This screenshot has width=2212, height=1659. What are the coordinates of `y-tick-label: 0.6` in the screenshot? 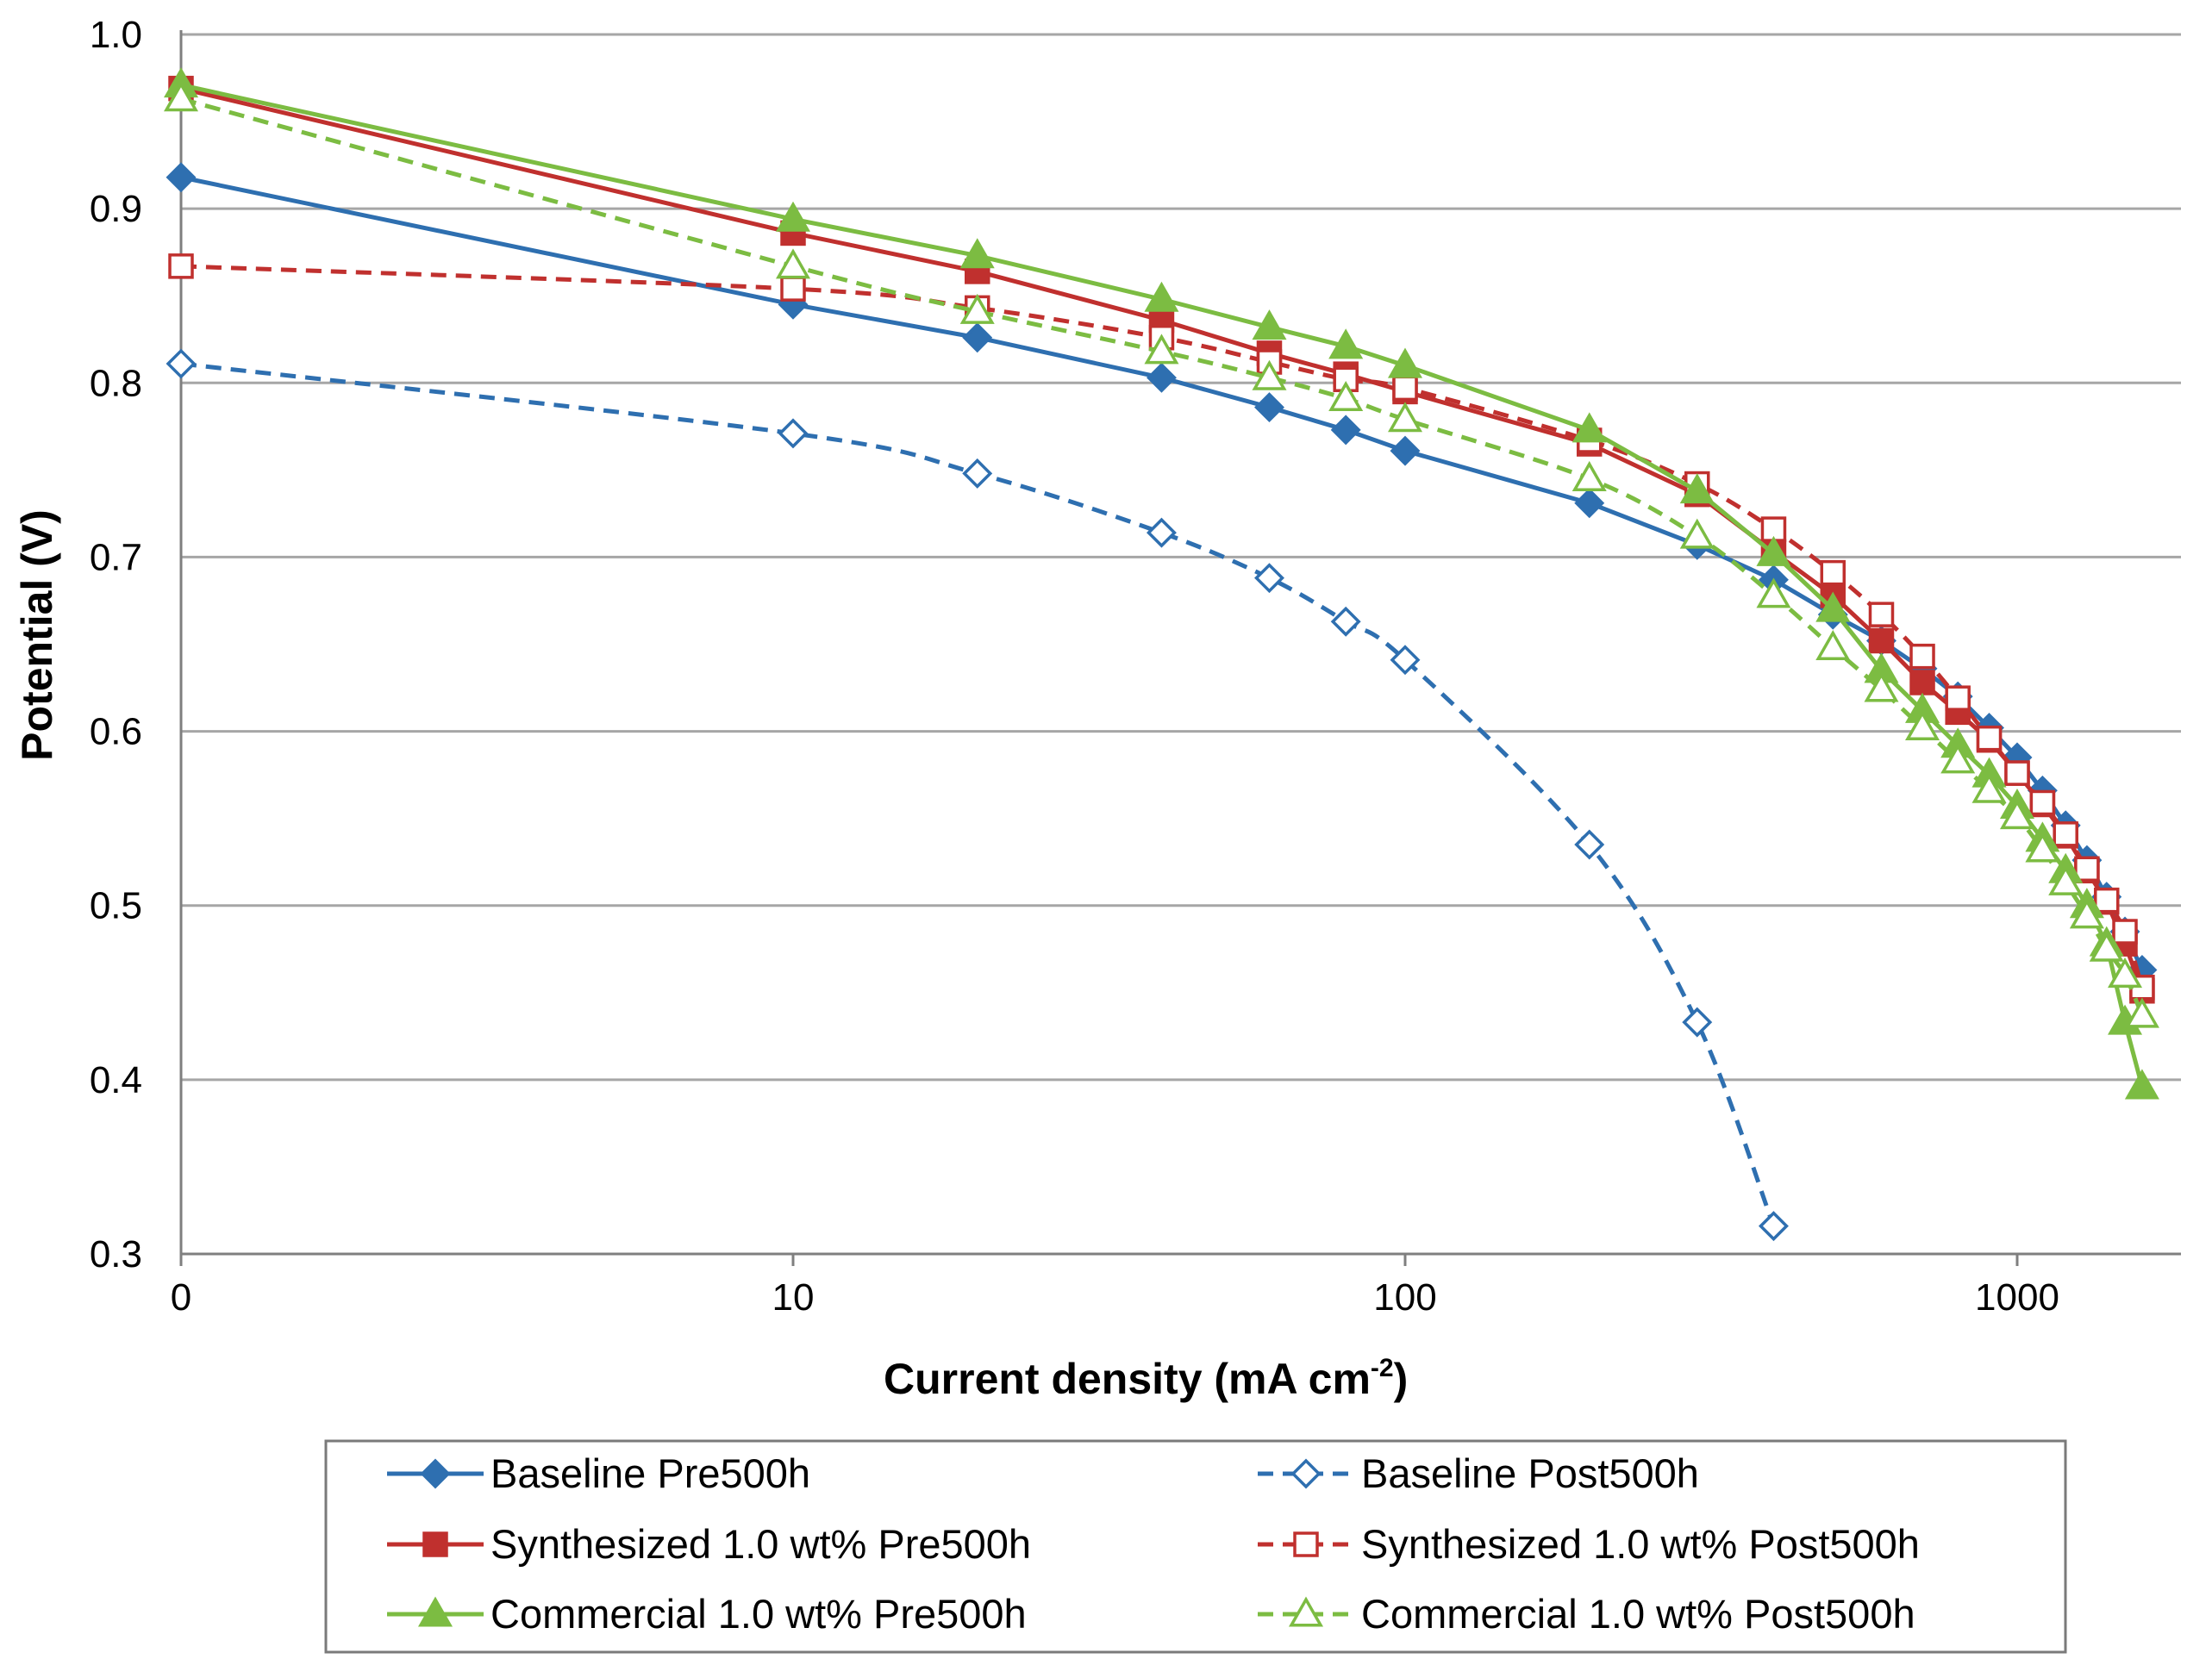 It's located at (116, 732).